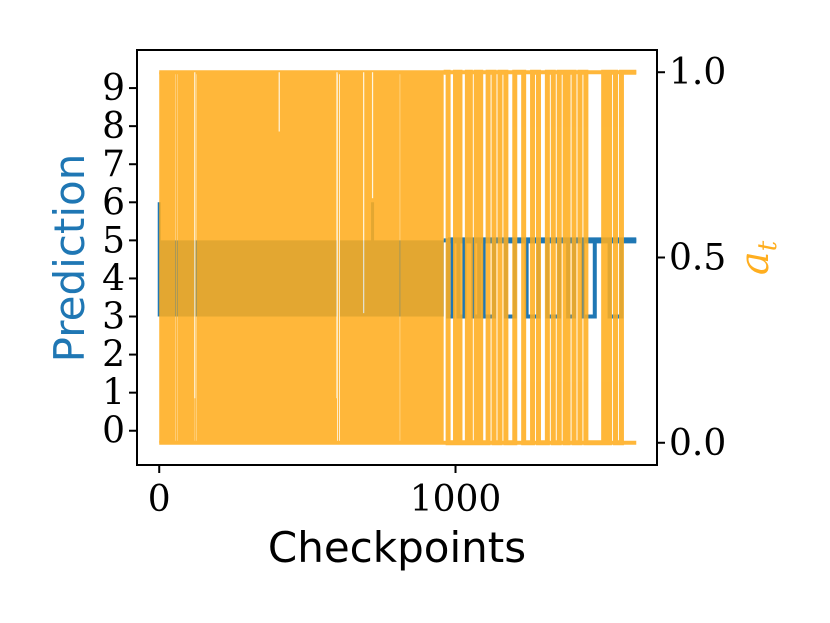 This screenshot has height=623, width=830. I want to click on a-t-line, so click(540, 257).